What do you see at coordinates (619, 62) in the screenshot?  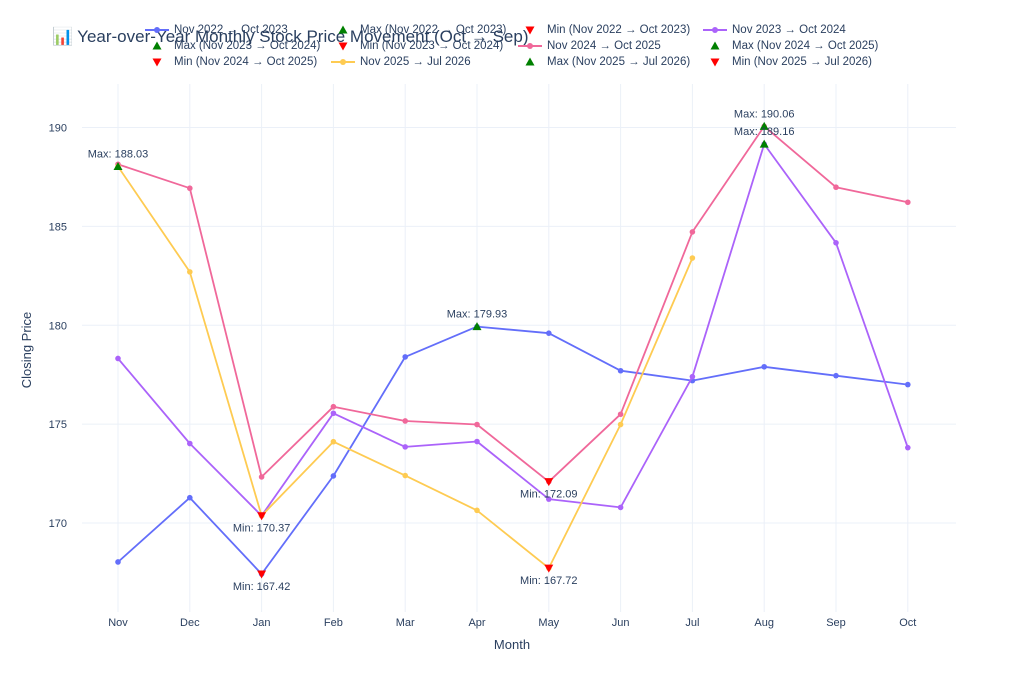 I see `legend-label: Max (Nov 2025 → Jul 2026)` at bounding box center [619, 62].